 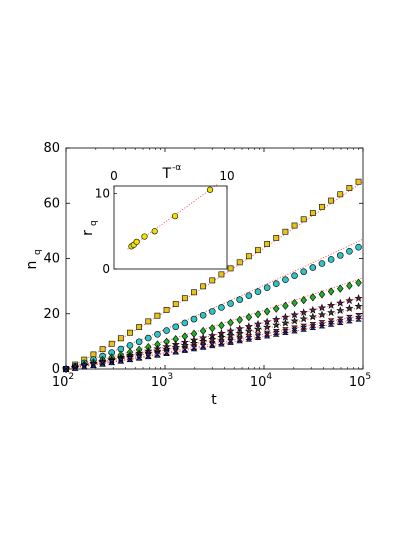 I want to click on x-axis-label: t, so click(x=214, y=400).